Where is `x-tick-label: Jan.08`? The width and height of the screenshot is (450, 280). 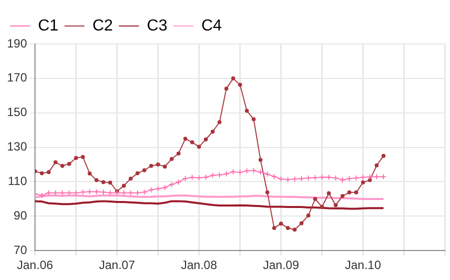 x-tick-label: Jan.08 is located at coordinates (199, 265).